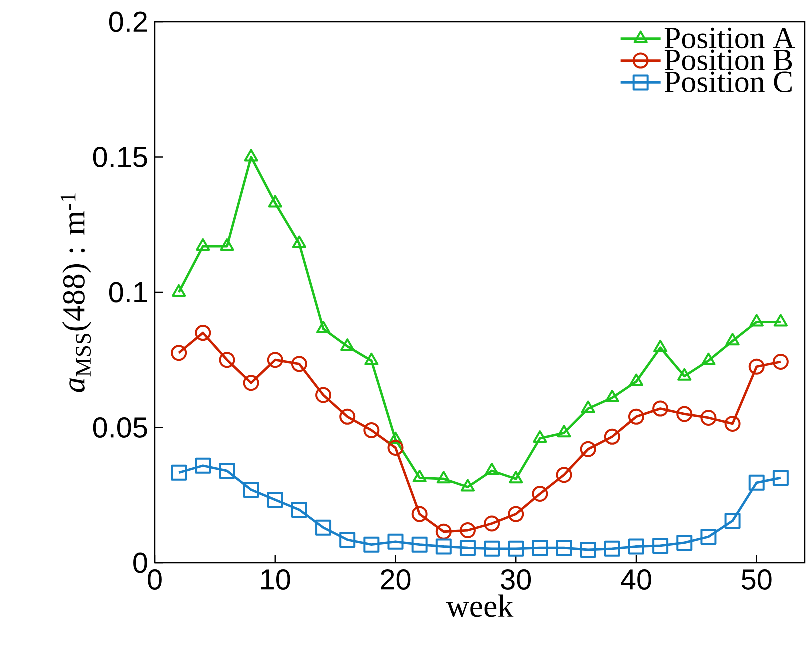 The width and height of the screenshot is (809, 660). Describe the element at coordinates (728, 82) in the screenshot. I see `legend-label: Position C` at that location.